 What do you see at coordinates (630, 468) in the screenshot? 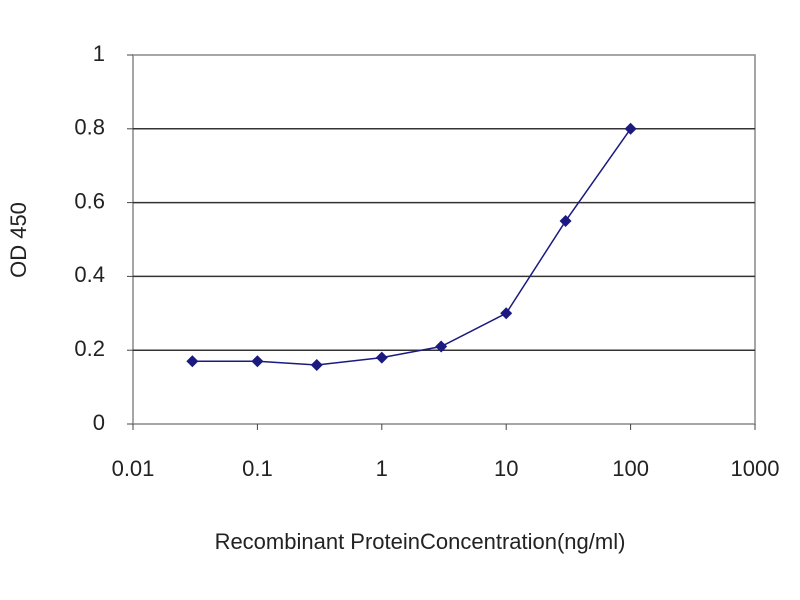
I see `x-tick-label: 100` at bounding box center [630, 468].